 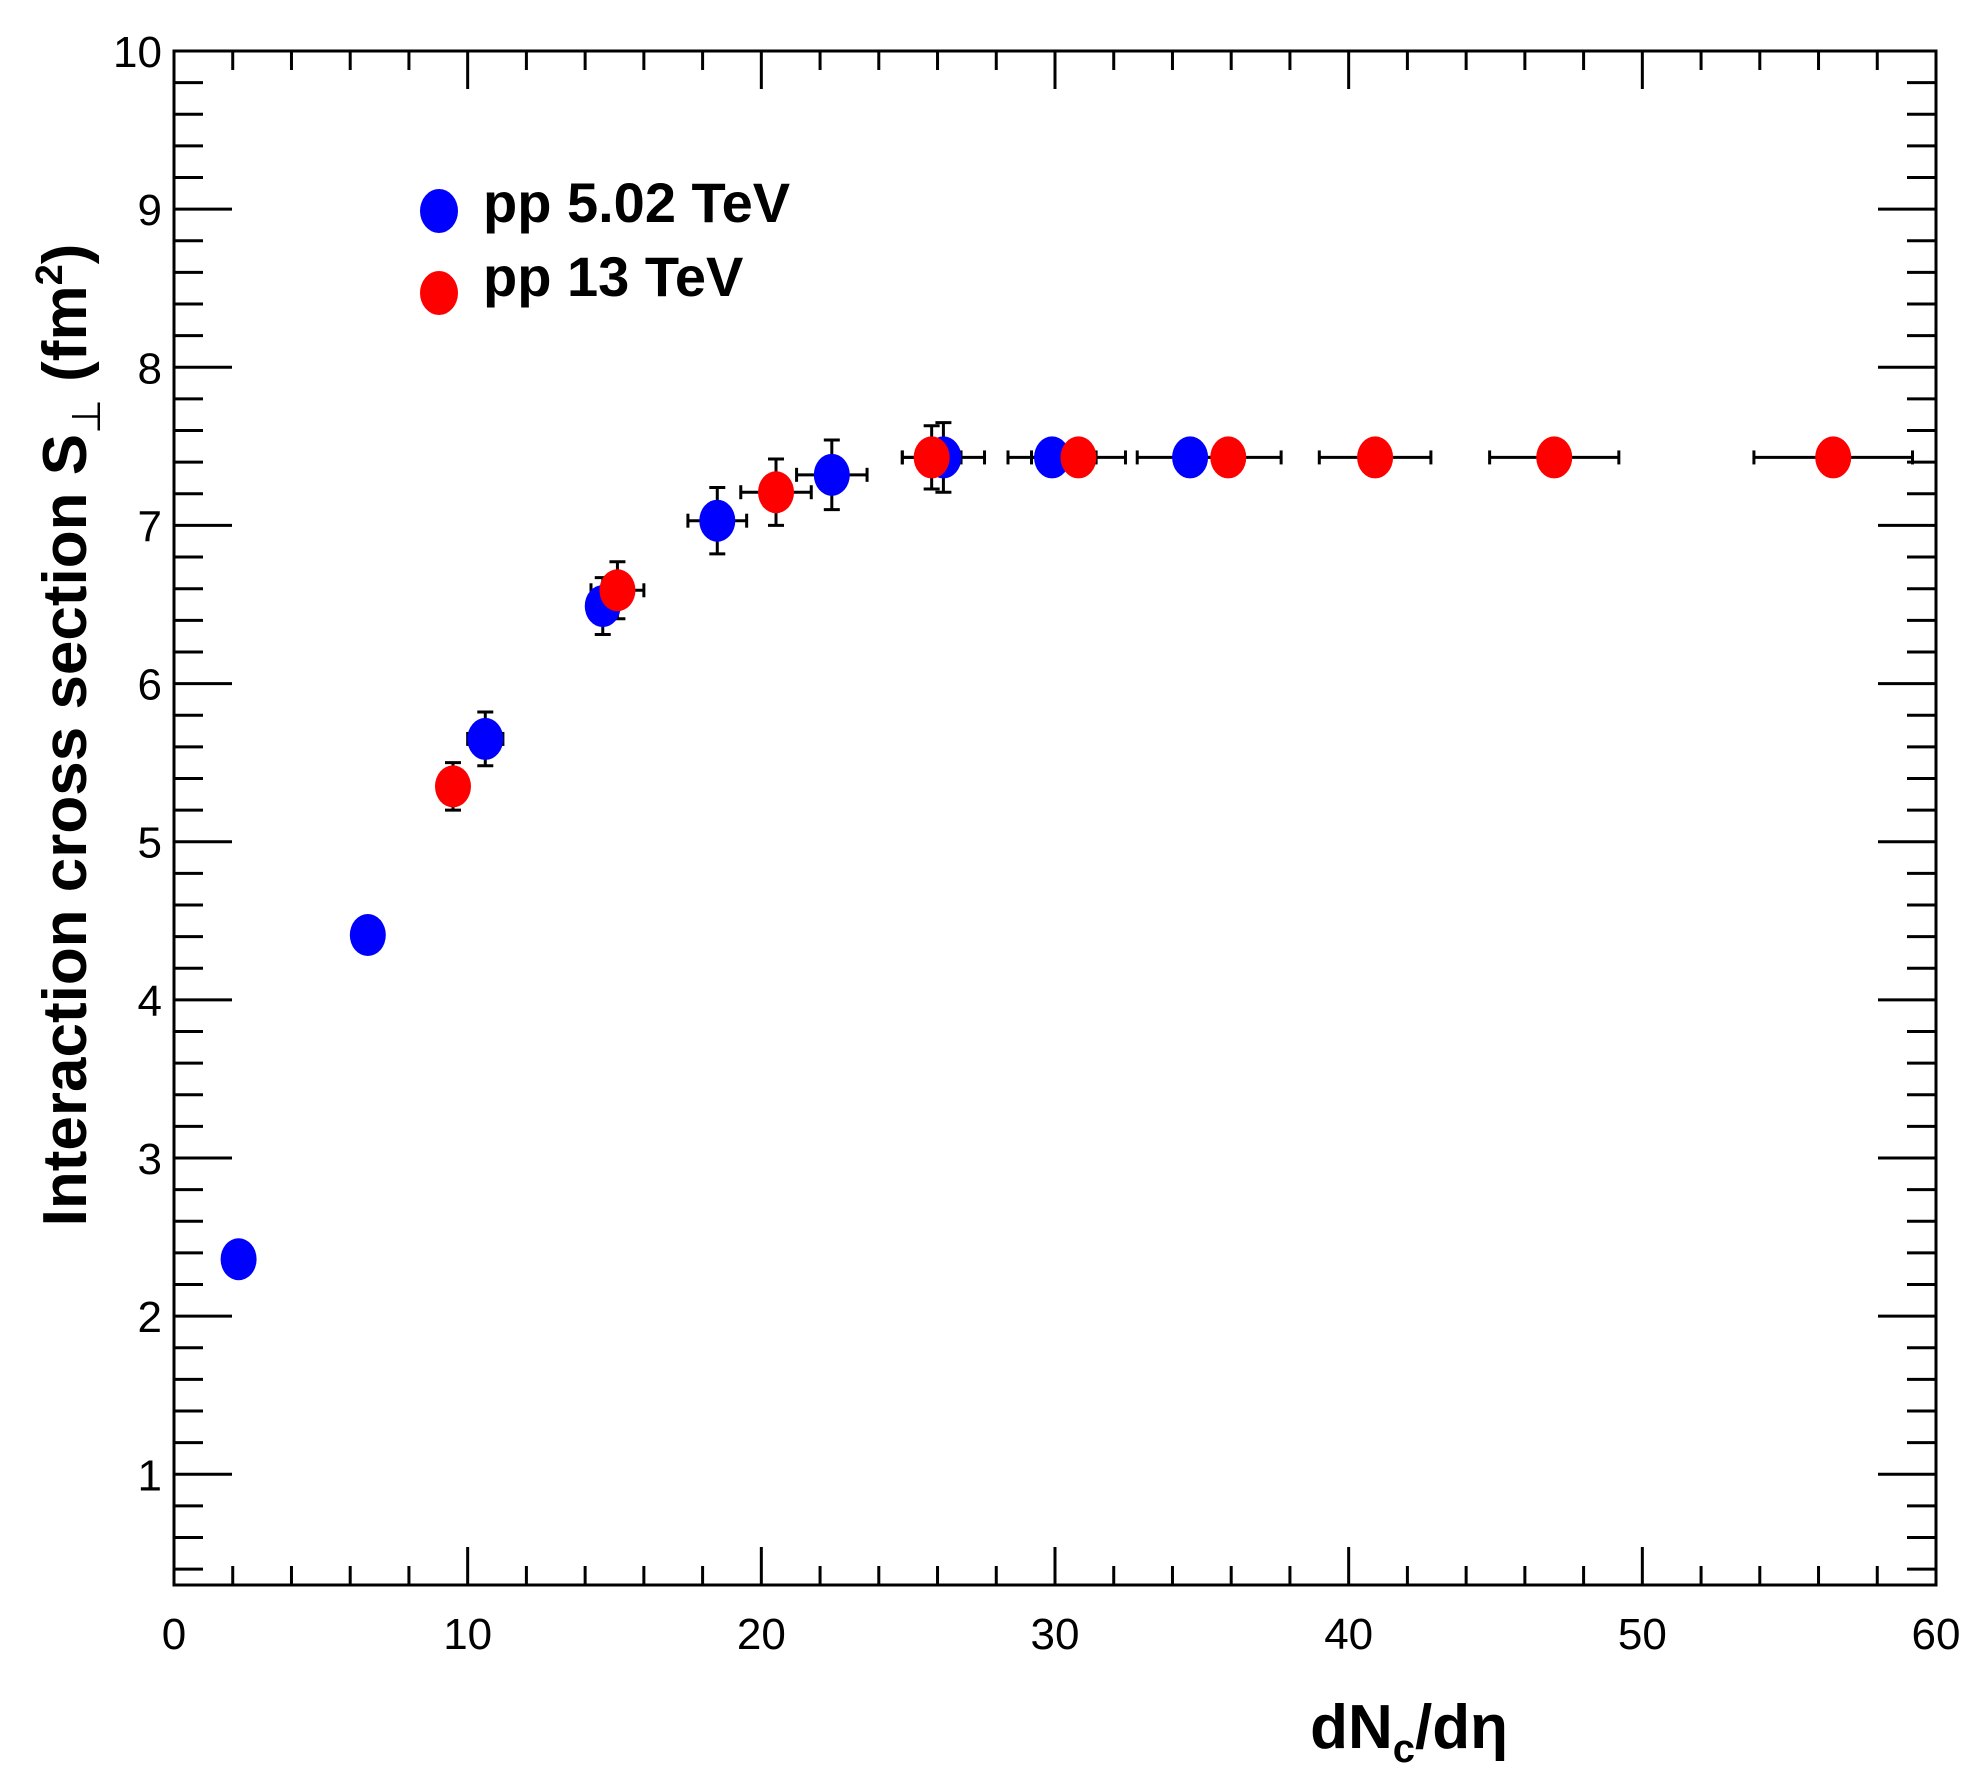 I want to click on y-axis-title-close: ), so click(x=65, y=254).